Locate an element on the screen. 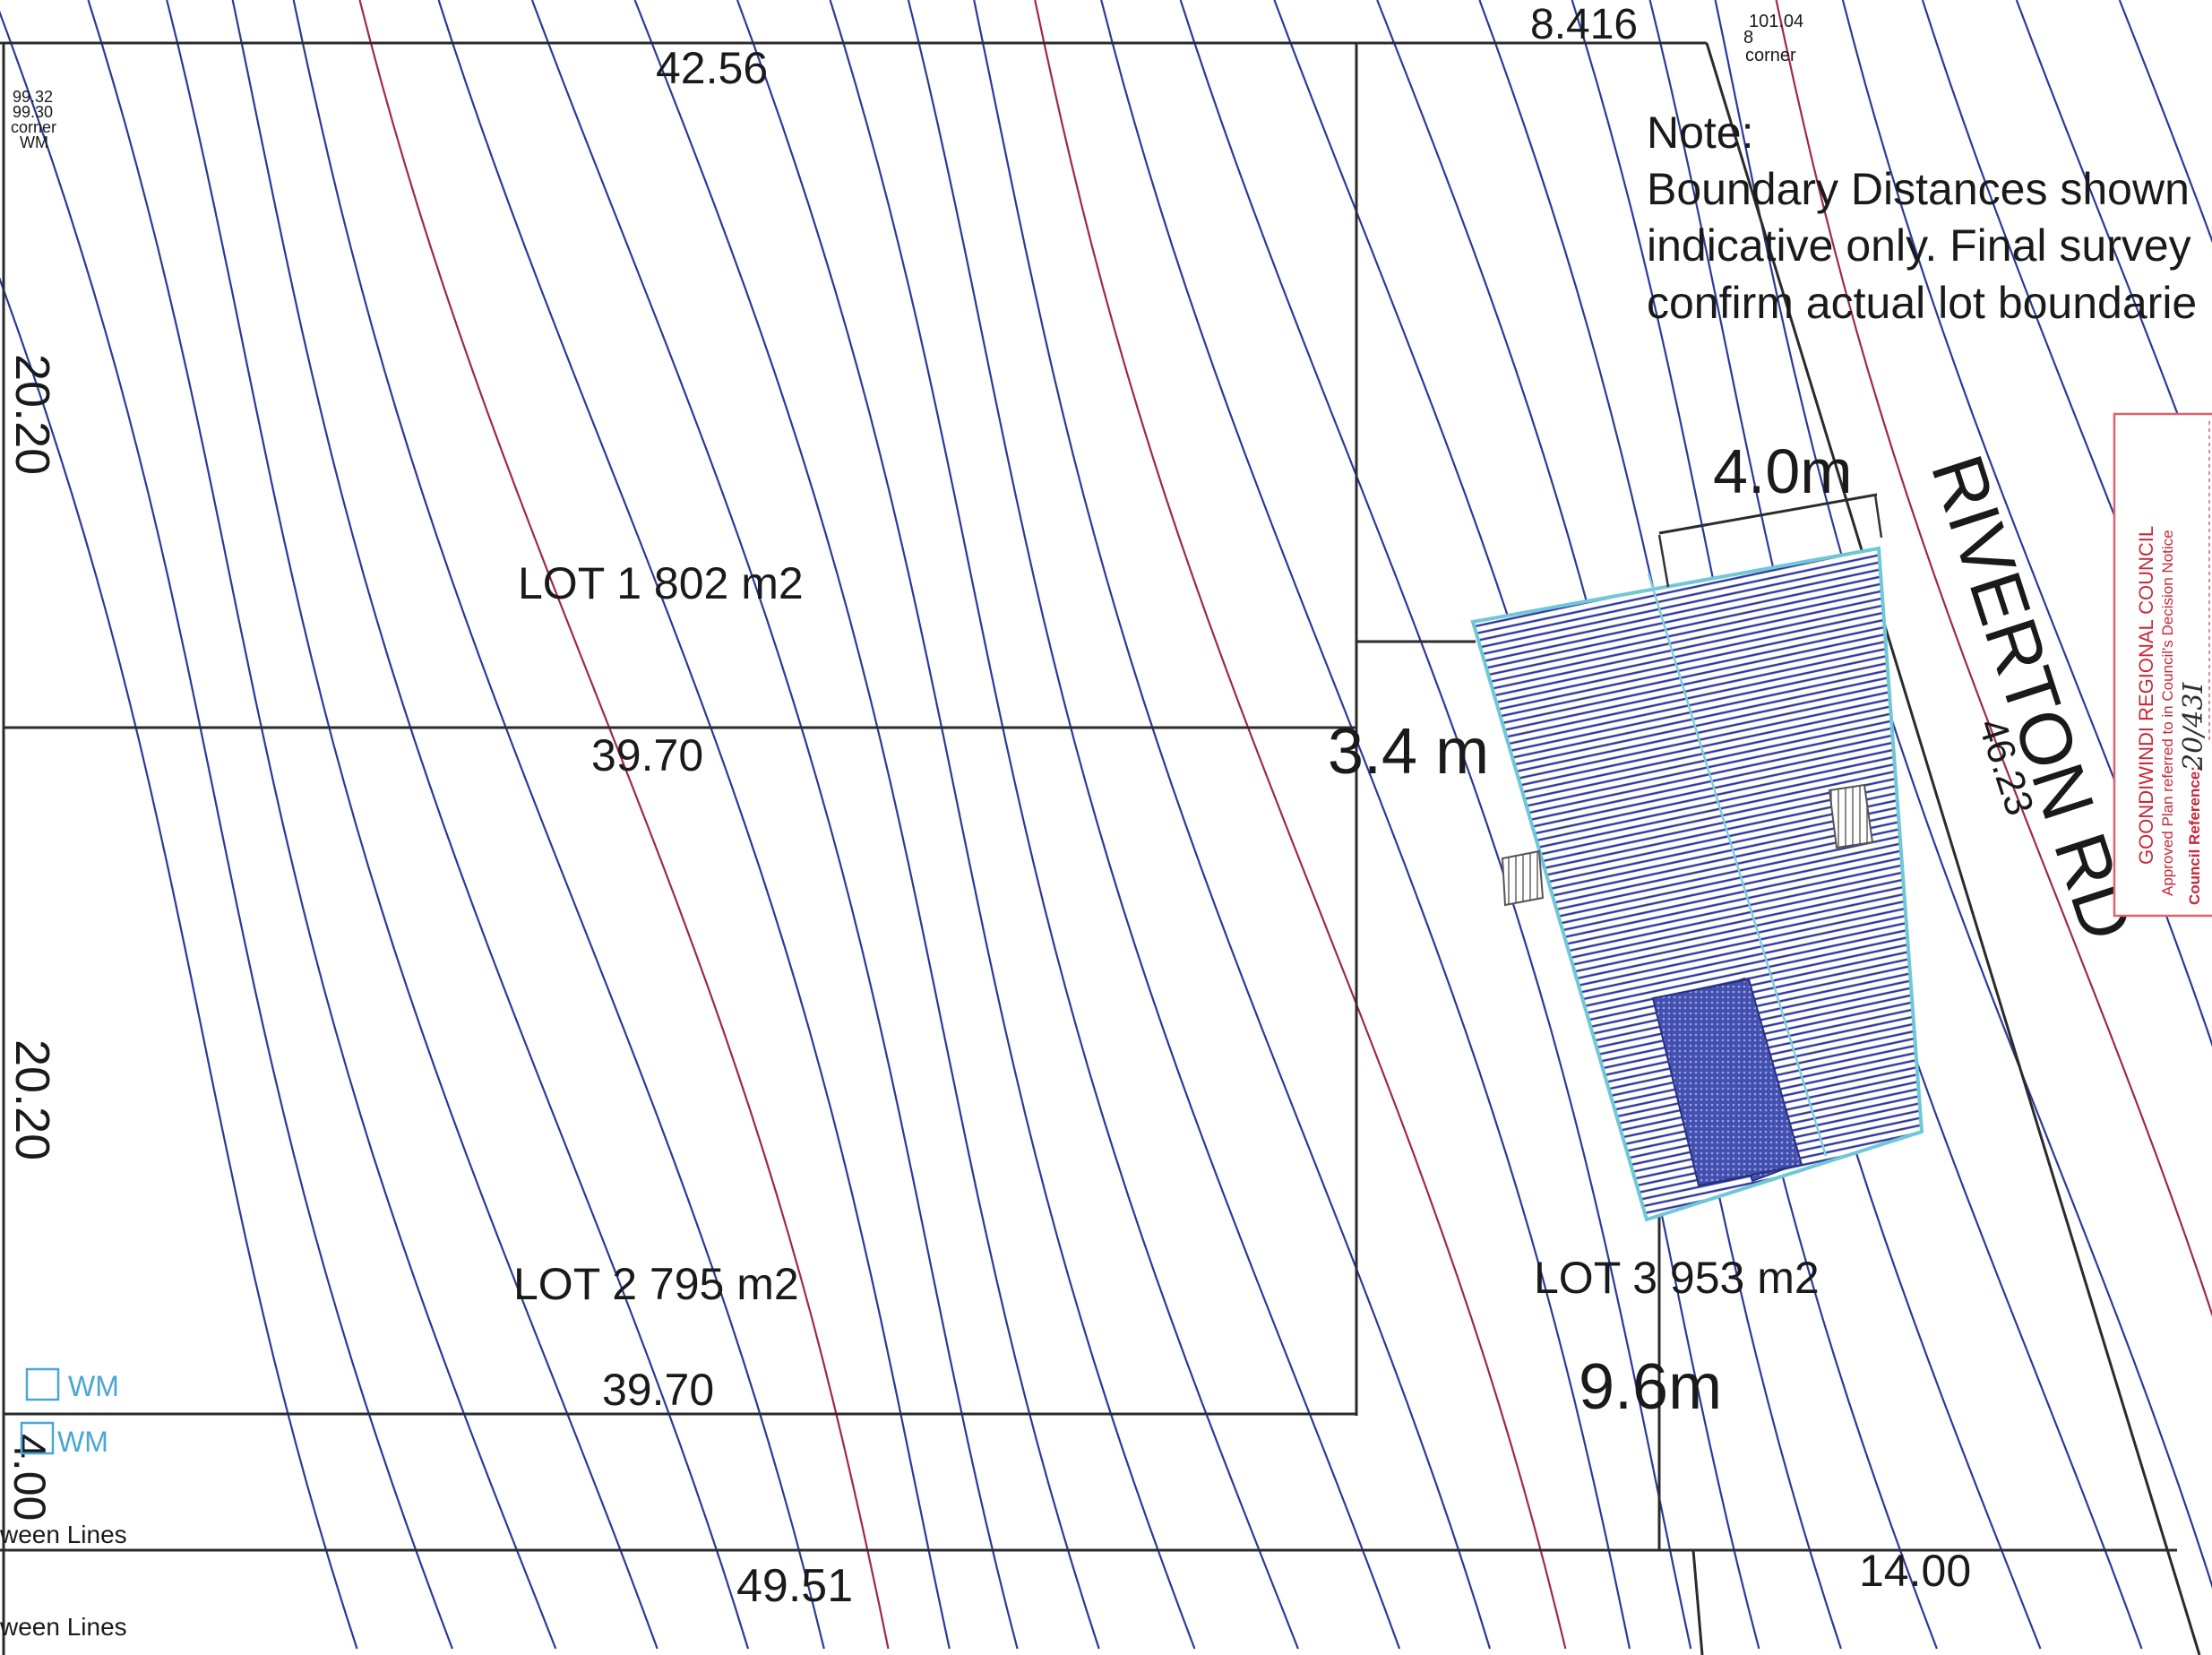 Image resolution: width=2212 pixels, height=1655 pixels. dim-bottom-right: 14.00 is located at coordinates (1915, 1571).